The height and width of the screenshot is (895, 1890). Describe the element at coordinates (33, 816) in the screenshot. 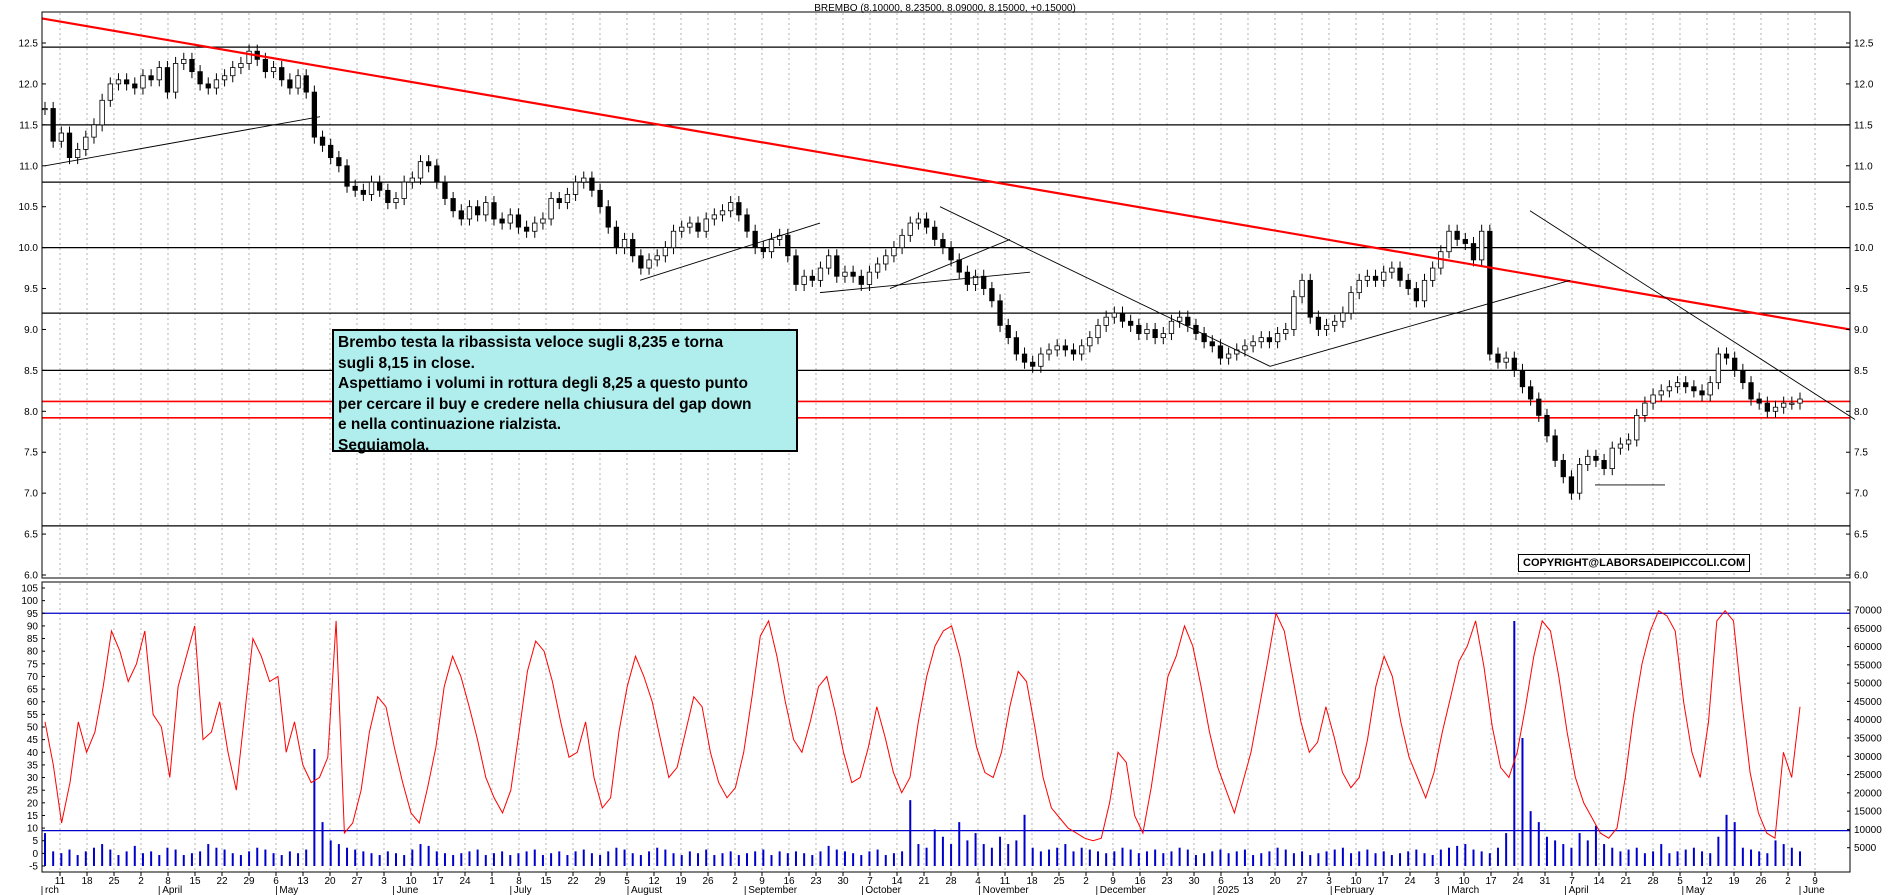

I see `oscillator-tick-label: 15` at that location.